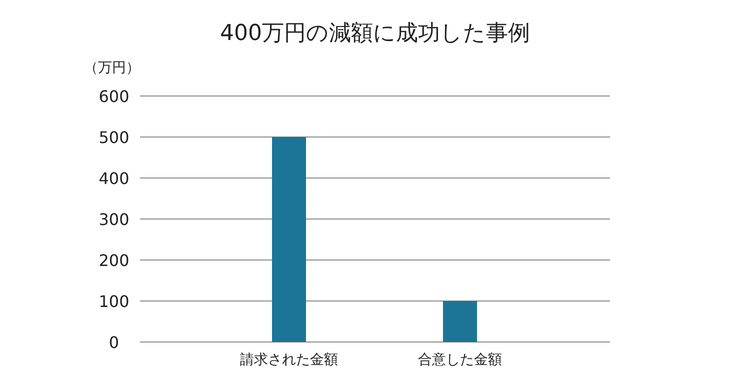 This screenshot has width=750, height=390. I want to click on y-axis-title: （万円）, so click(112, 68).